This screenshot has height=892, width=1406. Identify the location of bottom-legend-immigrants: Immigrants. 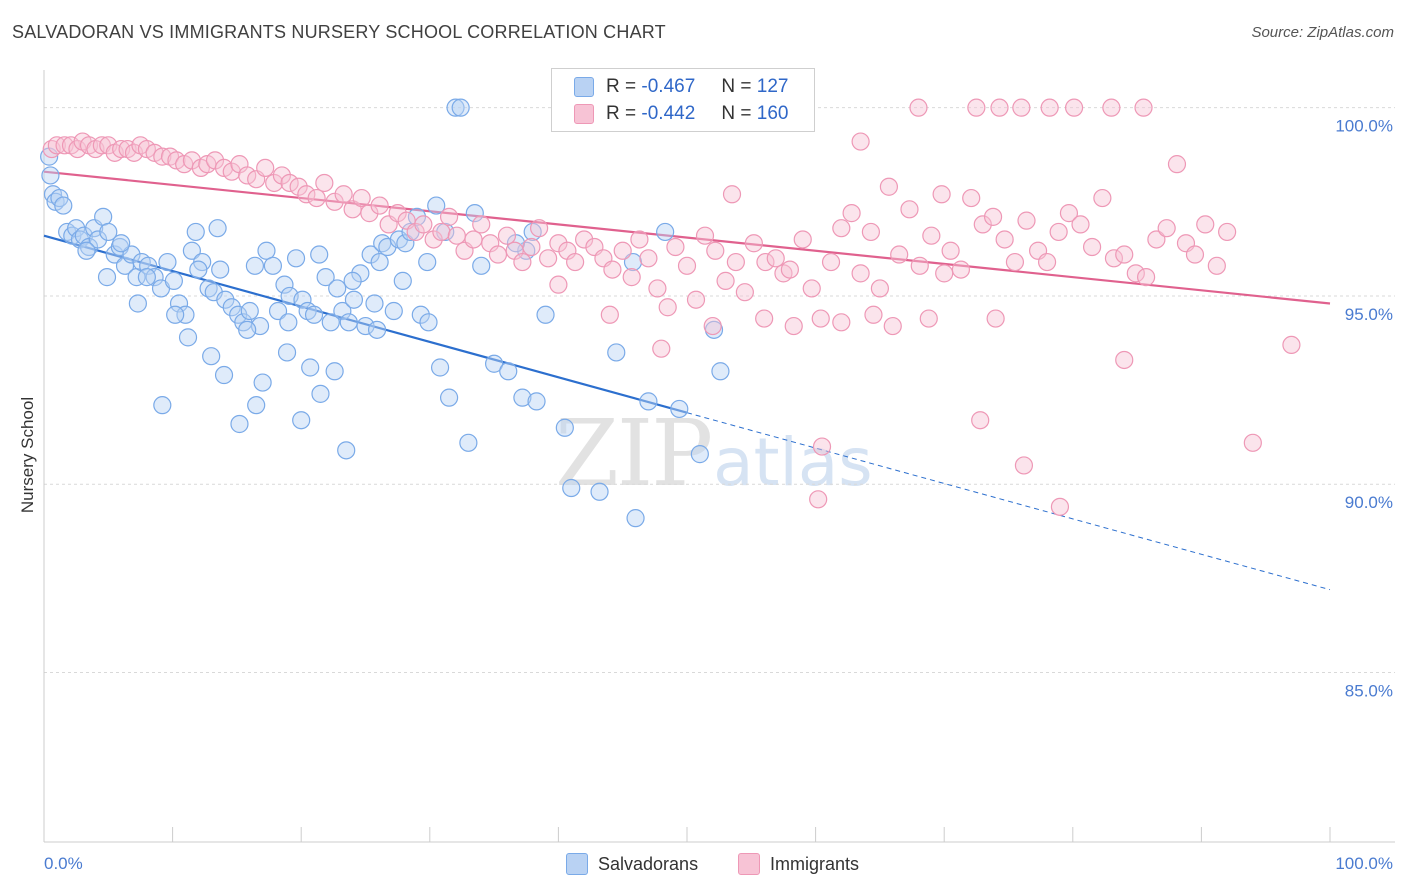
(798, 864).